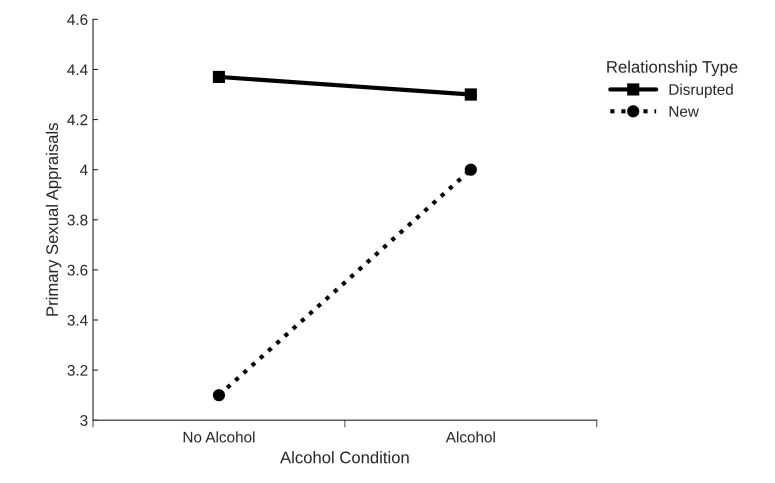 The image size is (775, 483). Describe the element at coordinates (77, 20) in the screenshot. I see `y-tick-label: 4.6` at that location.